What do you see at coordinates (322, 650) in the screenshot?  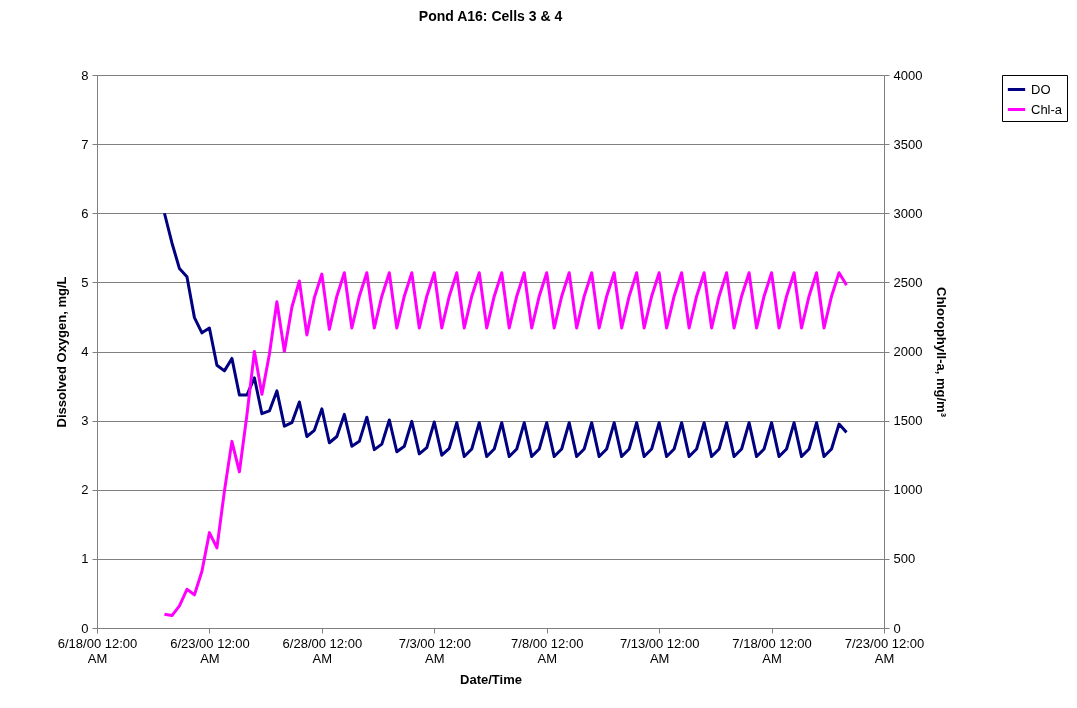 I see `x-tick-label: 6/28/00 12:00 AM` at bounding box center [322, 650].